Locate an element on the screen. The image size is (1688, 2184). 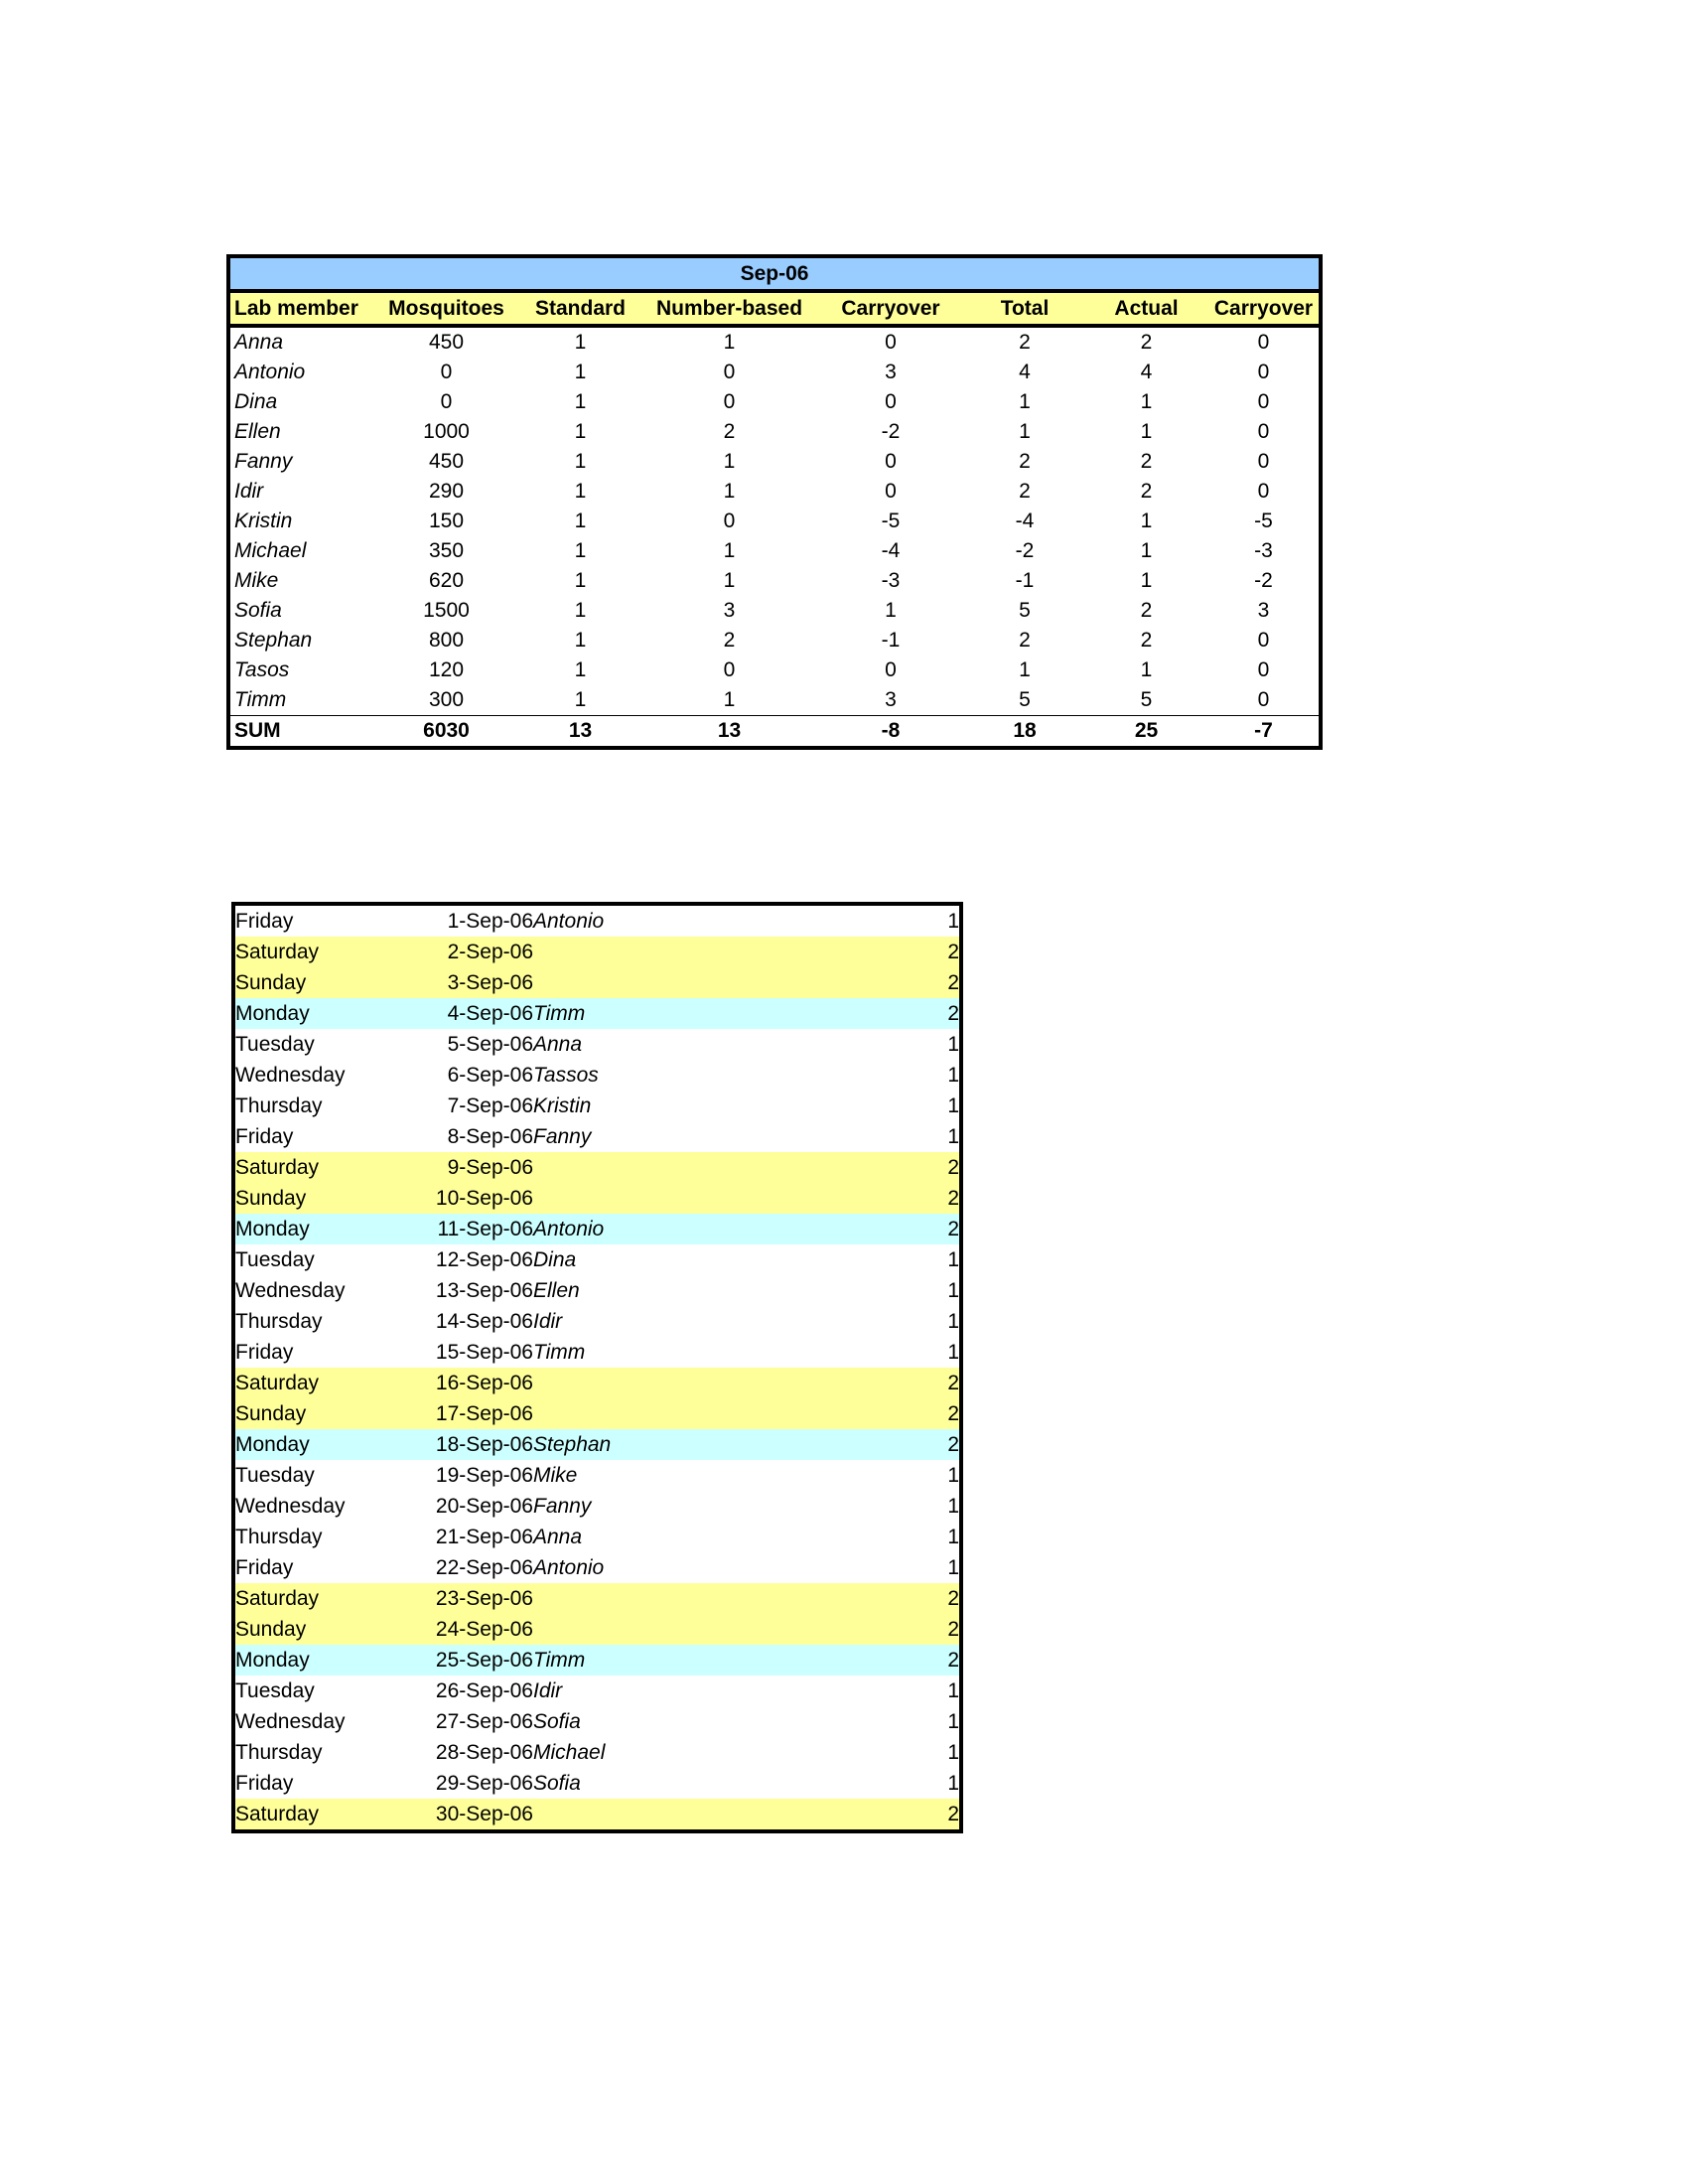
calendar-row: Saturday 2-Sep-06 2 is located at coordinates (597, 952).